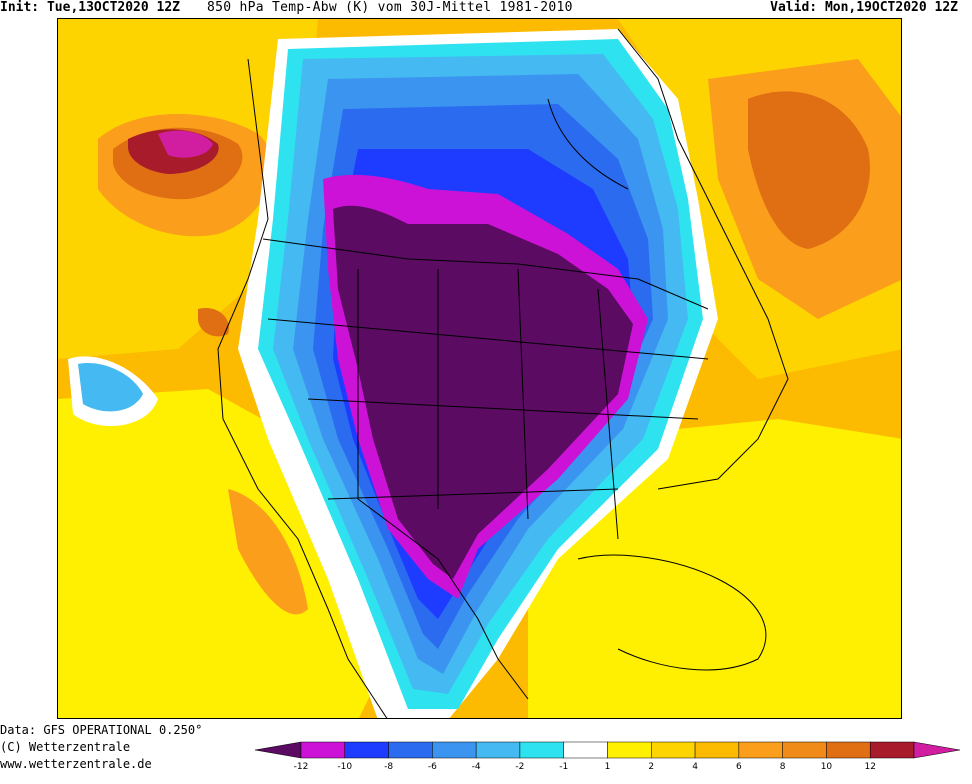 The height and width of the screenshot is (784, 972). I want to click on hudson-bay-shore, so click(588, 144).